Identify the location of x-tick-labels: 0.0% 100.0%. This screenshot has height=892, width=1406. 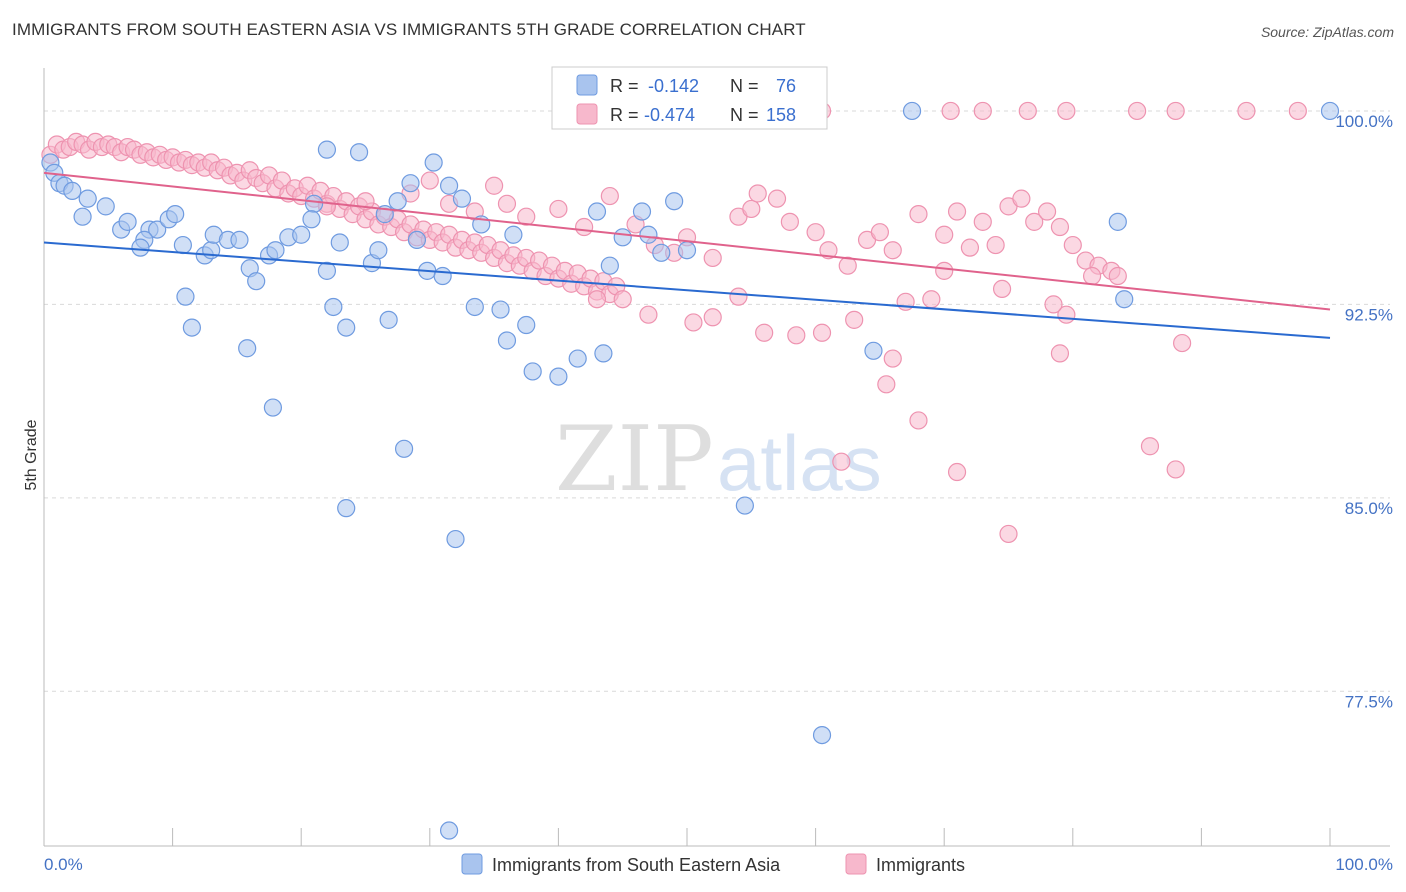
(718, 864).